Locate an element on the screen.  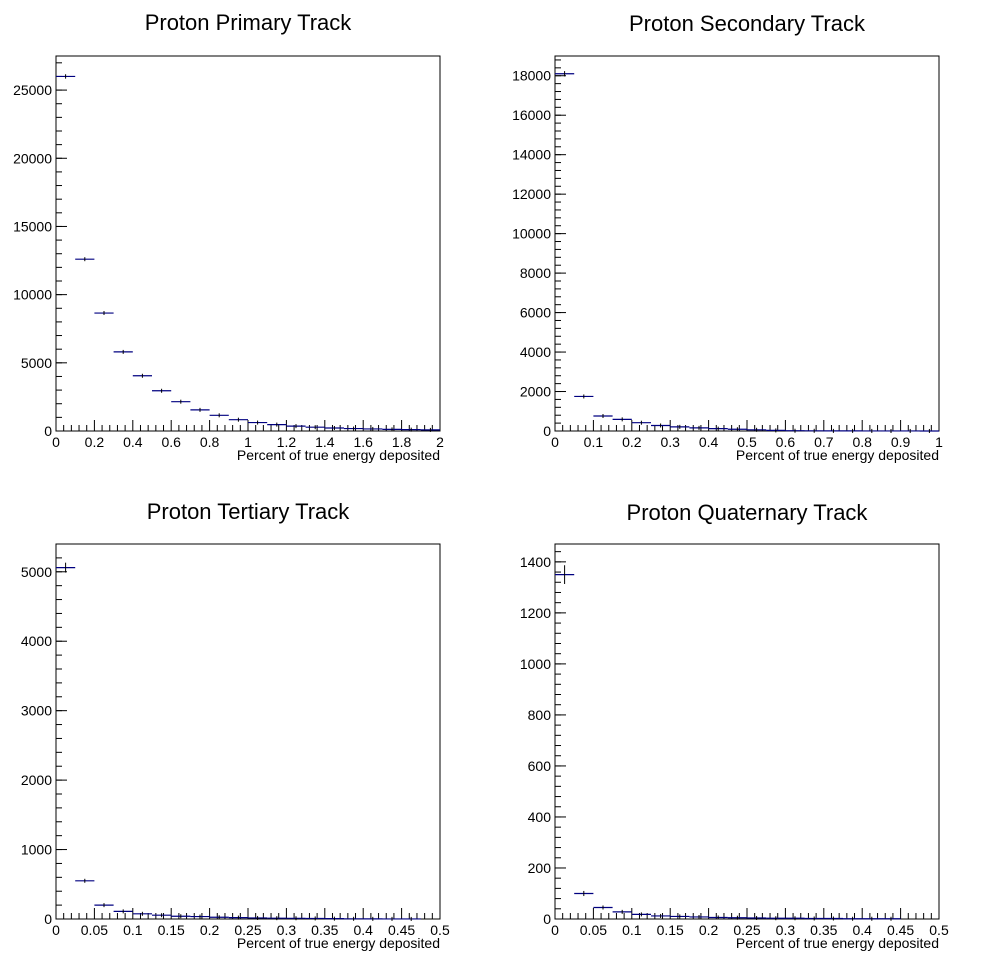
x-tick-label: 0.3 is located at coordinates (786, 930).